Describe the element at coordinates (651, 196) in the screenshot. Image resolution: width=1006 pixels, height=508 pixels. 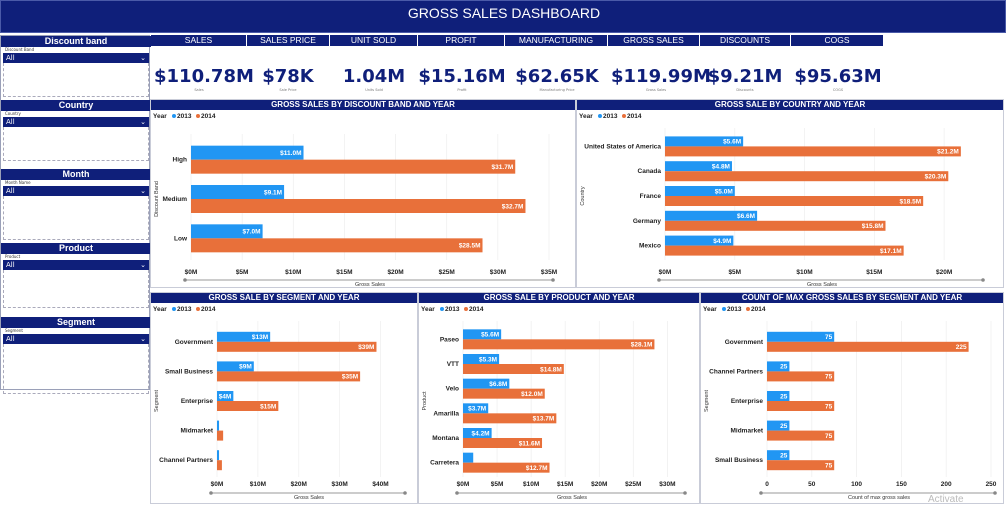
I see `category-label: France` at that location.